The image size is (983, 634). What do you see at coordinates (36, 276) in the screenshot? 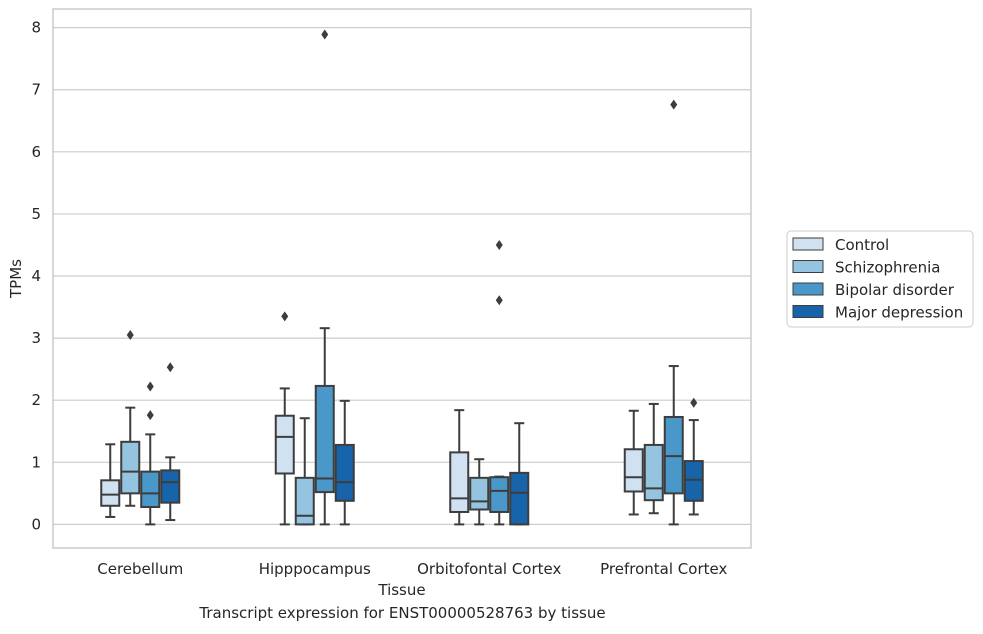
I see `y-tick-label: 4` at bounding box center [36, 276].